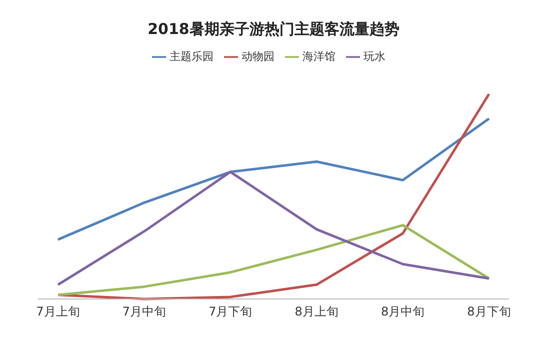 This screenshot has width=547, height=350. What do you see at coordinates (402, 311) in the screenshot?
I see `x-tick-label: 8月中旬` at bounding box center [402, 311].